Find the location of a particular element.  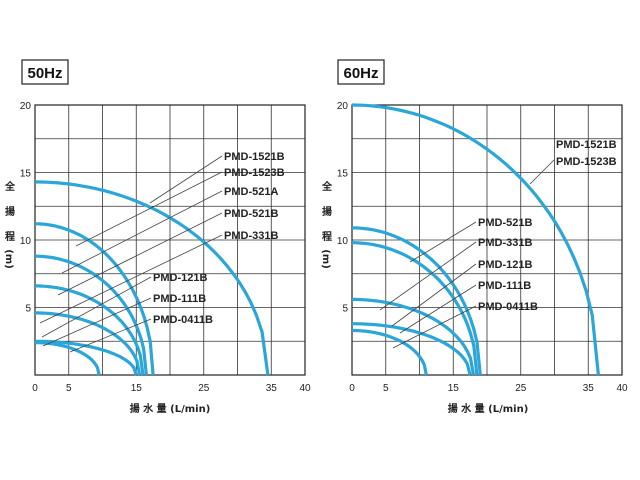

curve-PMD-521A is located at coordinates (95, 299).